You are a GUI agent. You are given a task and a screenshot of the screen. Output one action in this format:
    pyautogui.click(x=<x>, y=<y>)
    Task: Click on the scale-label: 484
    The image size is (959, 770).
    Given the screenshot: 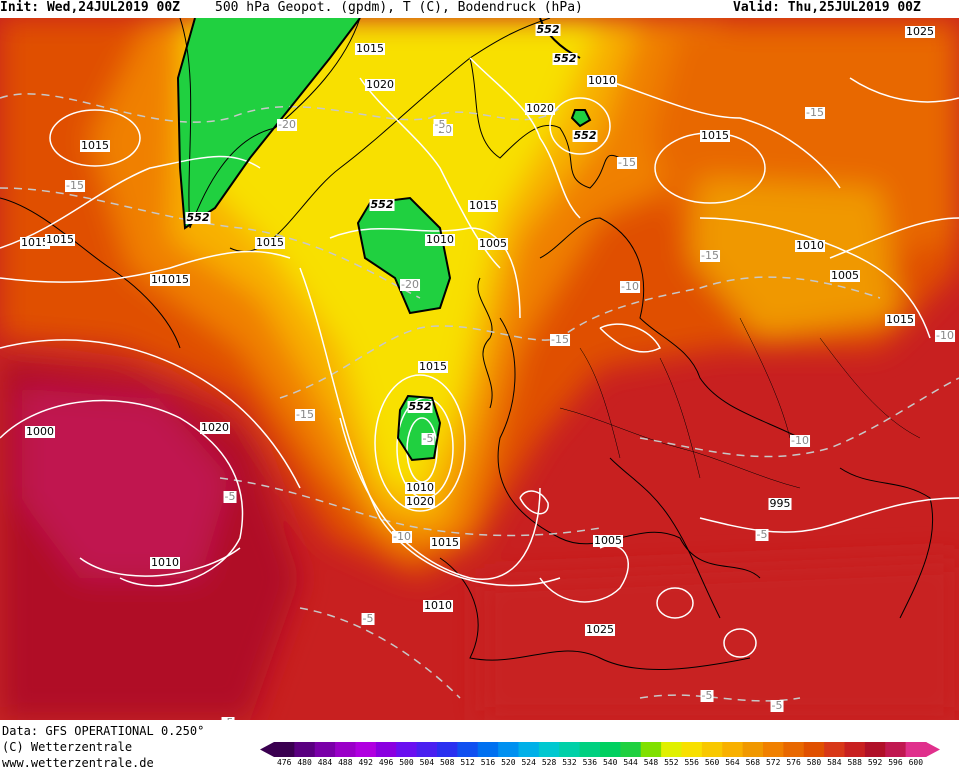 What is the action you would take?
    pyautogui.click(x=325, y=762)
    